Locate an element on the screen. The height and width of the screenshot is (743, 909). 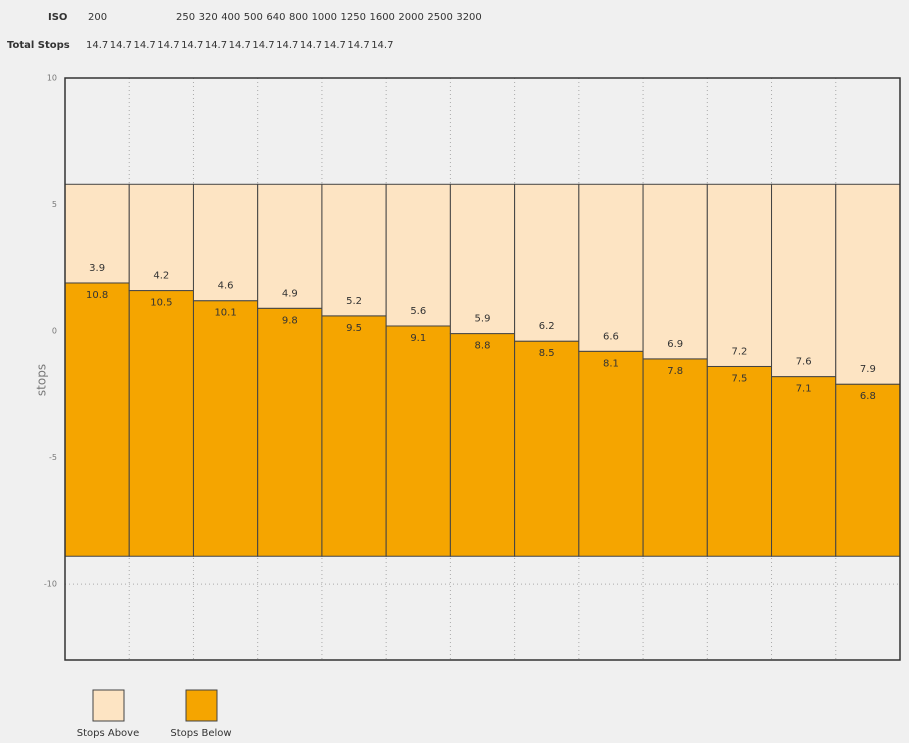
iso-value: 3200 is located at coordinates (468, 17).